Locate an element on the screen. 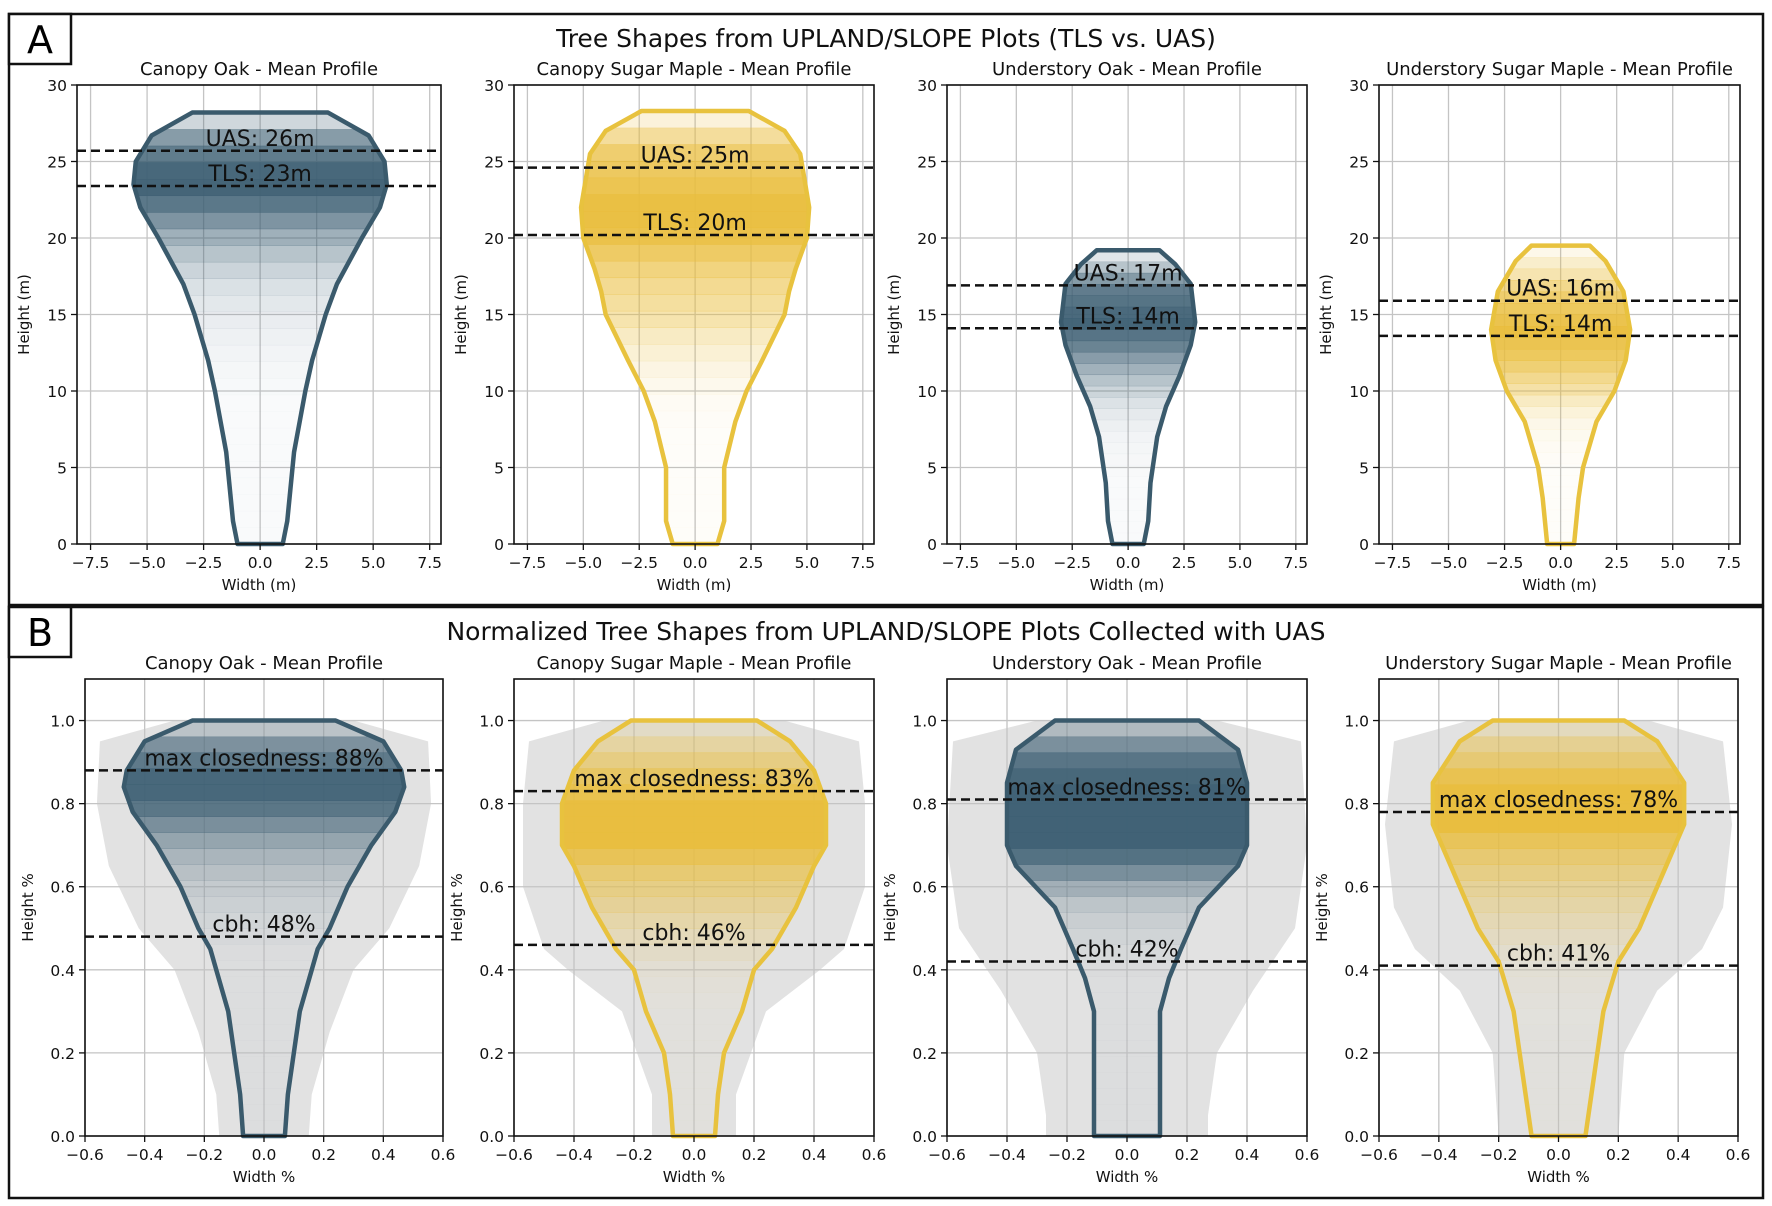  x-tick-label: 7.5 is located at coordinates (1295, 563).